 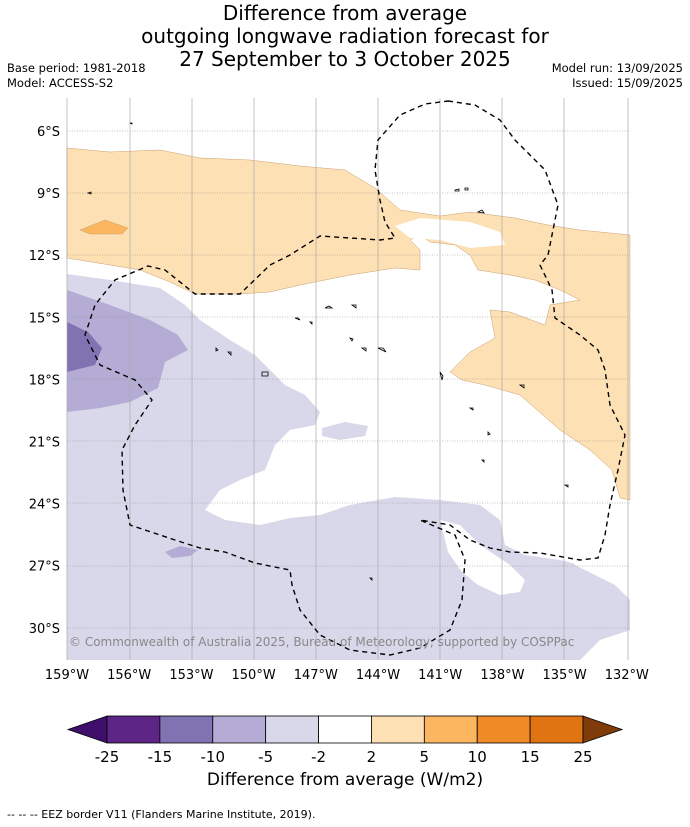 I want to click on neutral-south-patch, so click(x=482, y=557).